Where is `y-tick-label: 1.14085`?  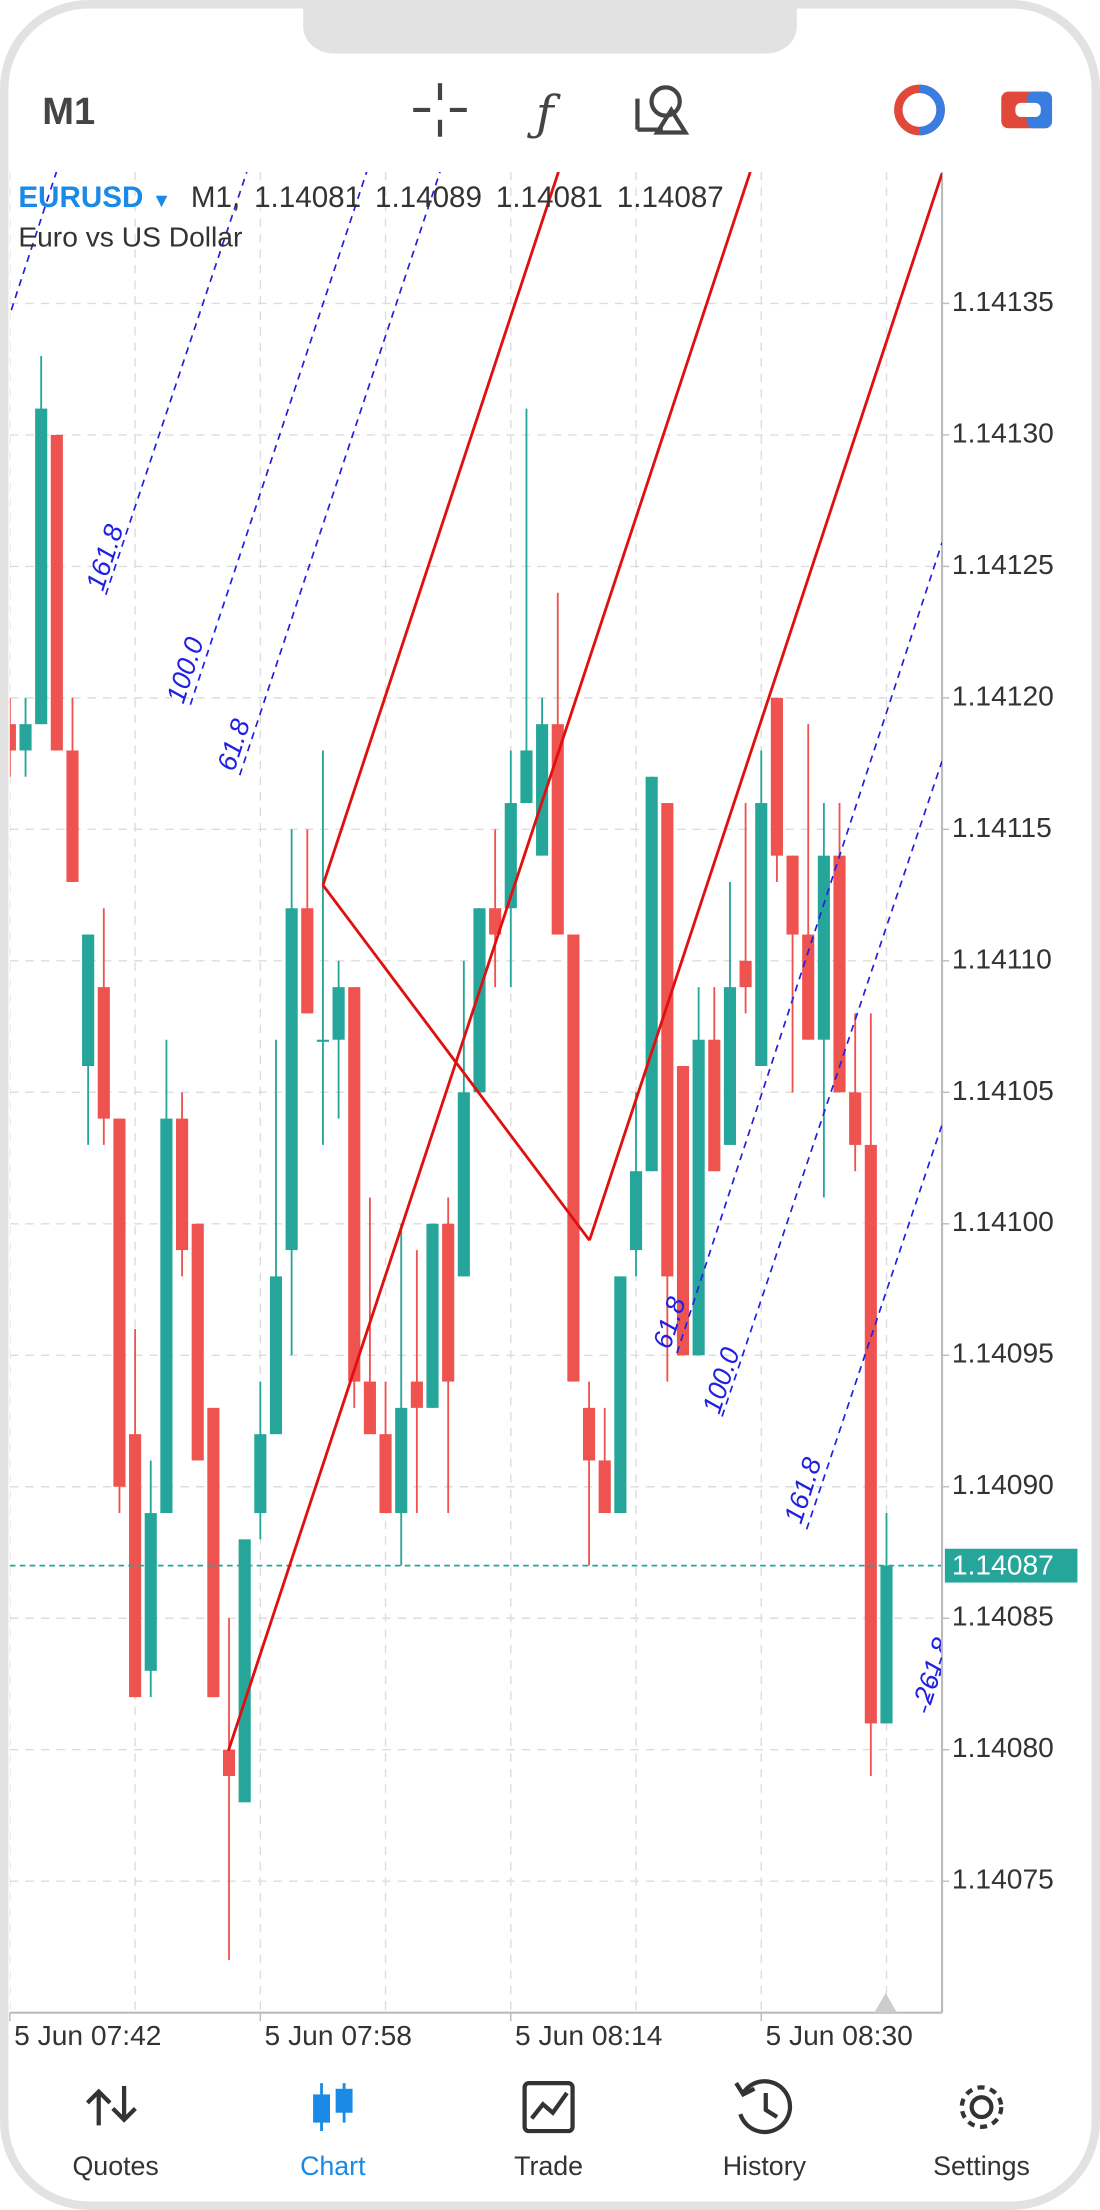 y-tick-label: 1.14085 is located at coordinates (1003, 1616).